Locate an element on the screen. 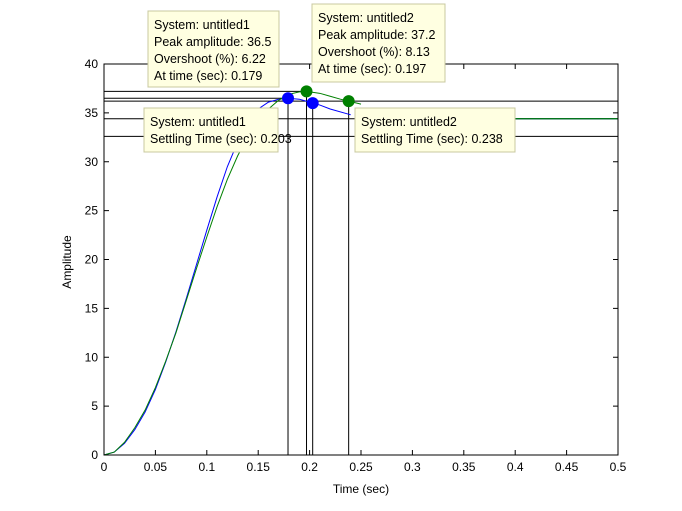 This screenshot has height=511, width=682. x-tick-label: 0.3 is located at coordinates (412, 467).